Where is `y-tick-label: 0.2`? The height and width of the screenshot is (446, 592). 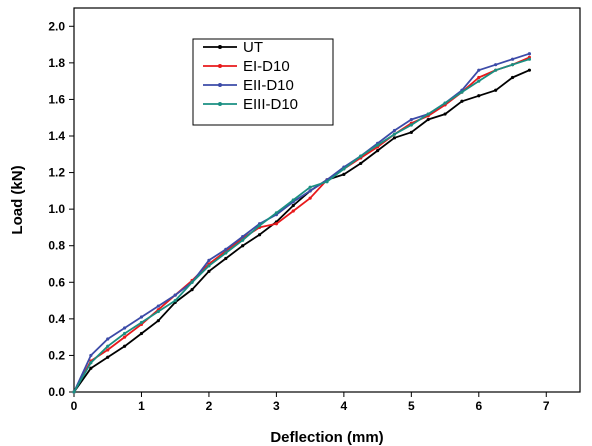 y-tick-label: 0.2 is located at coordinates (56, 355).